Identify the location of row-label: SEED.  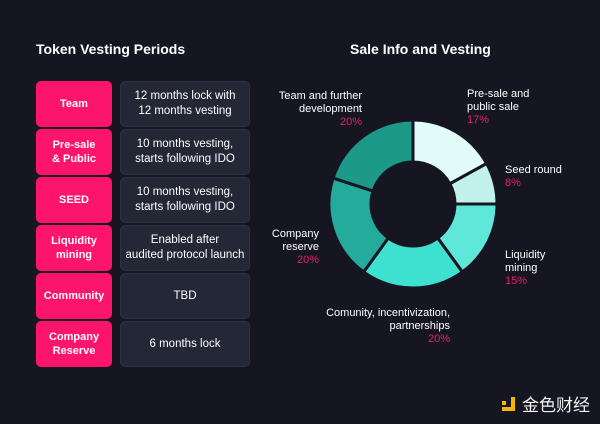
(74, 200).